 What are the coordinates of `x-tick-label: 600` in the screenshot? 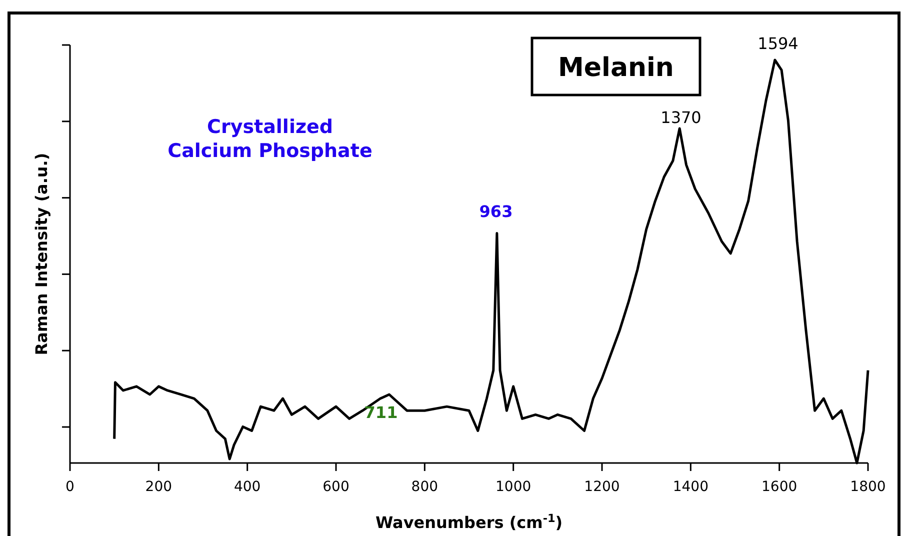 It's located at (336, 487).